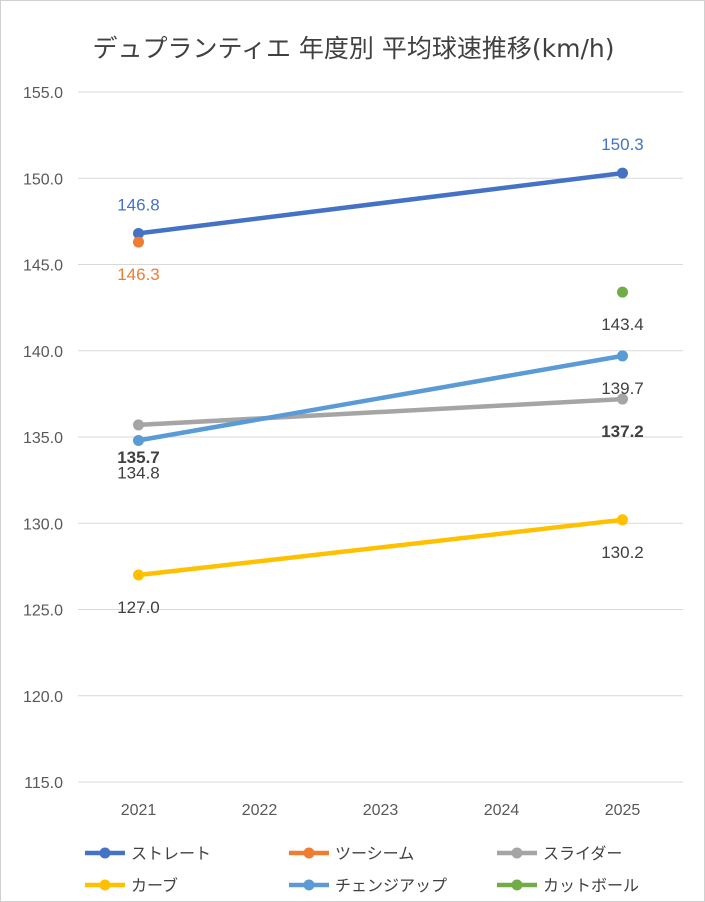 The height and width of the screenshot is (902, 705). Describe the element at coordinates (502, 810) in the screenshot. I see `x-tick-label: 2024` at that location.